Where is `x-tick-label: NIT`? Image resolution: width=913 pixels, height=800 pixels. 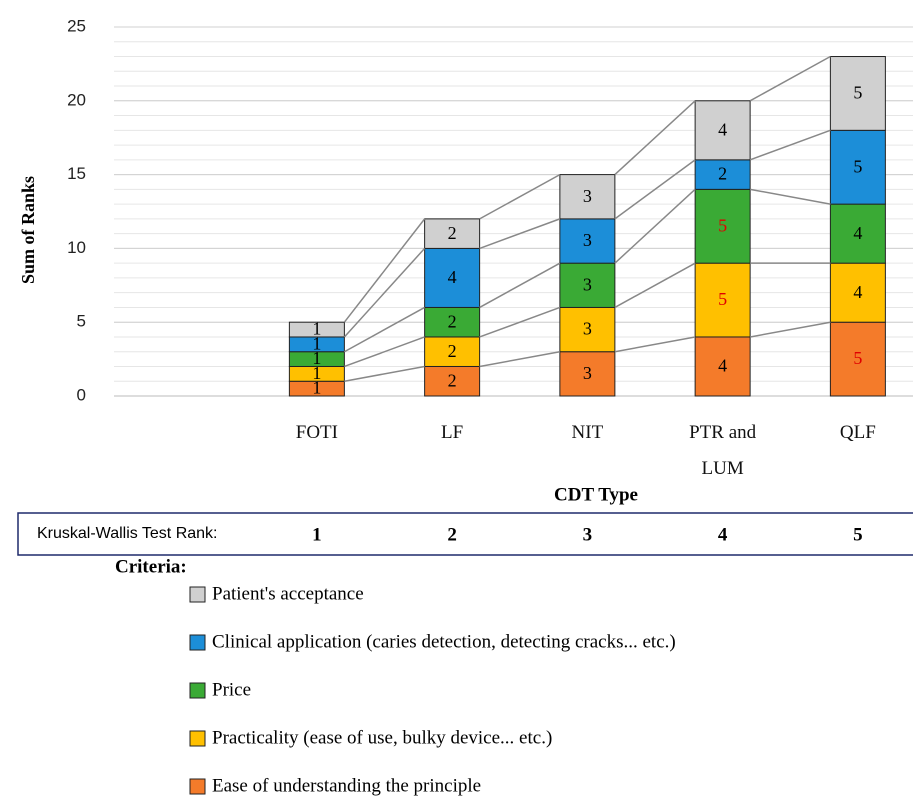
x-tick-label: NIT is located at coordinates (587, 432).